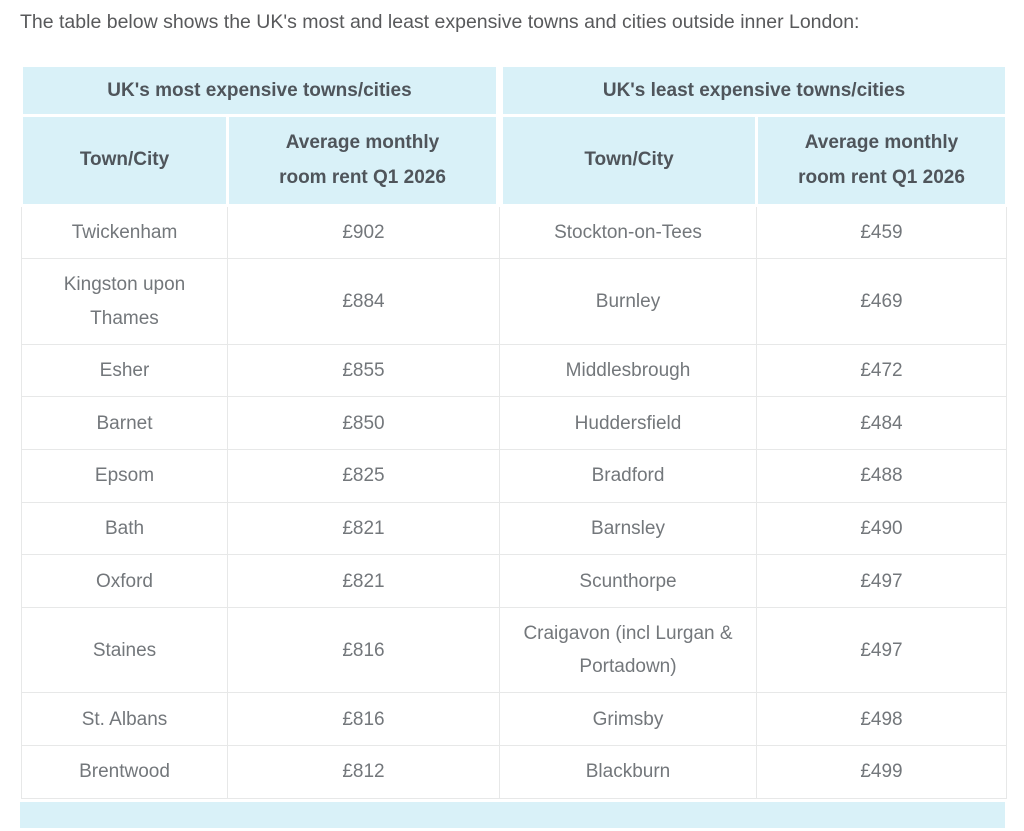  I want to click on col-header-town-least-label: Town/City, so click(629, 160).